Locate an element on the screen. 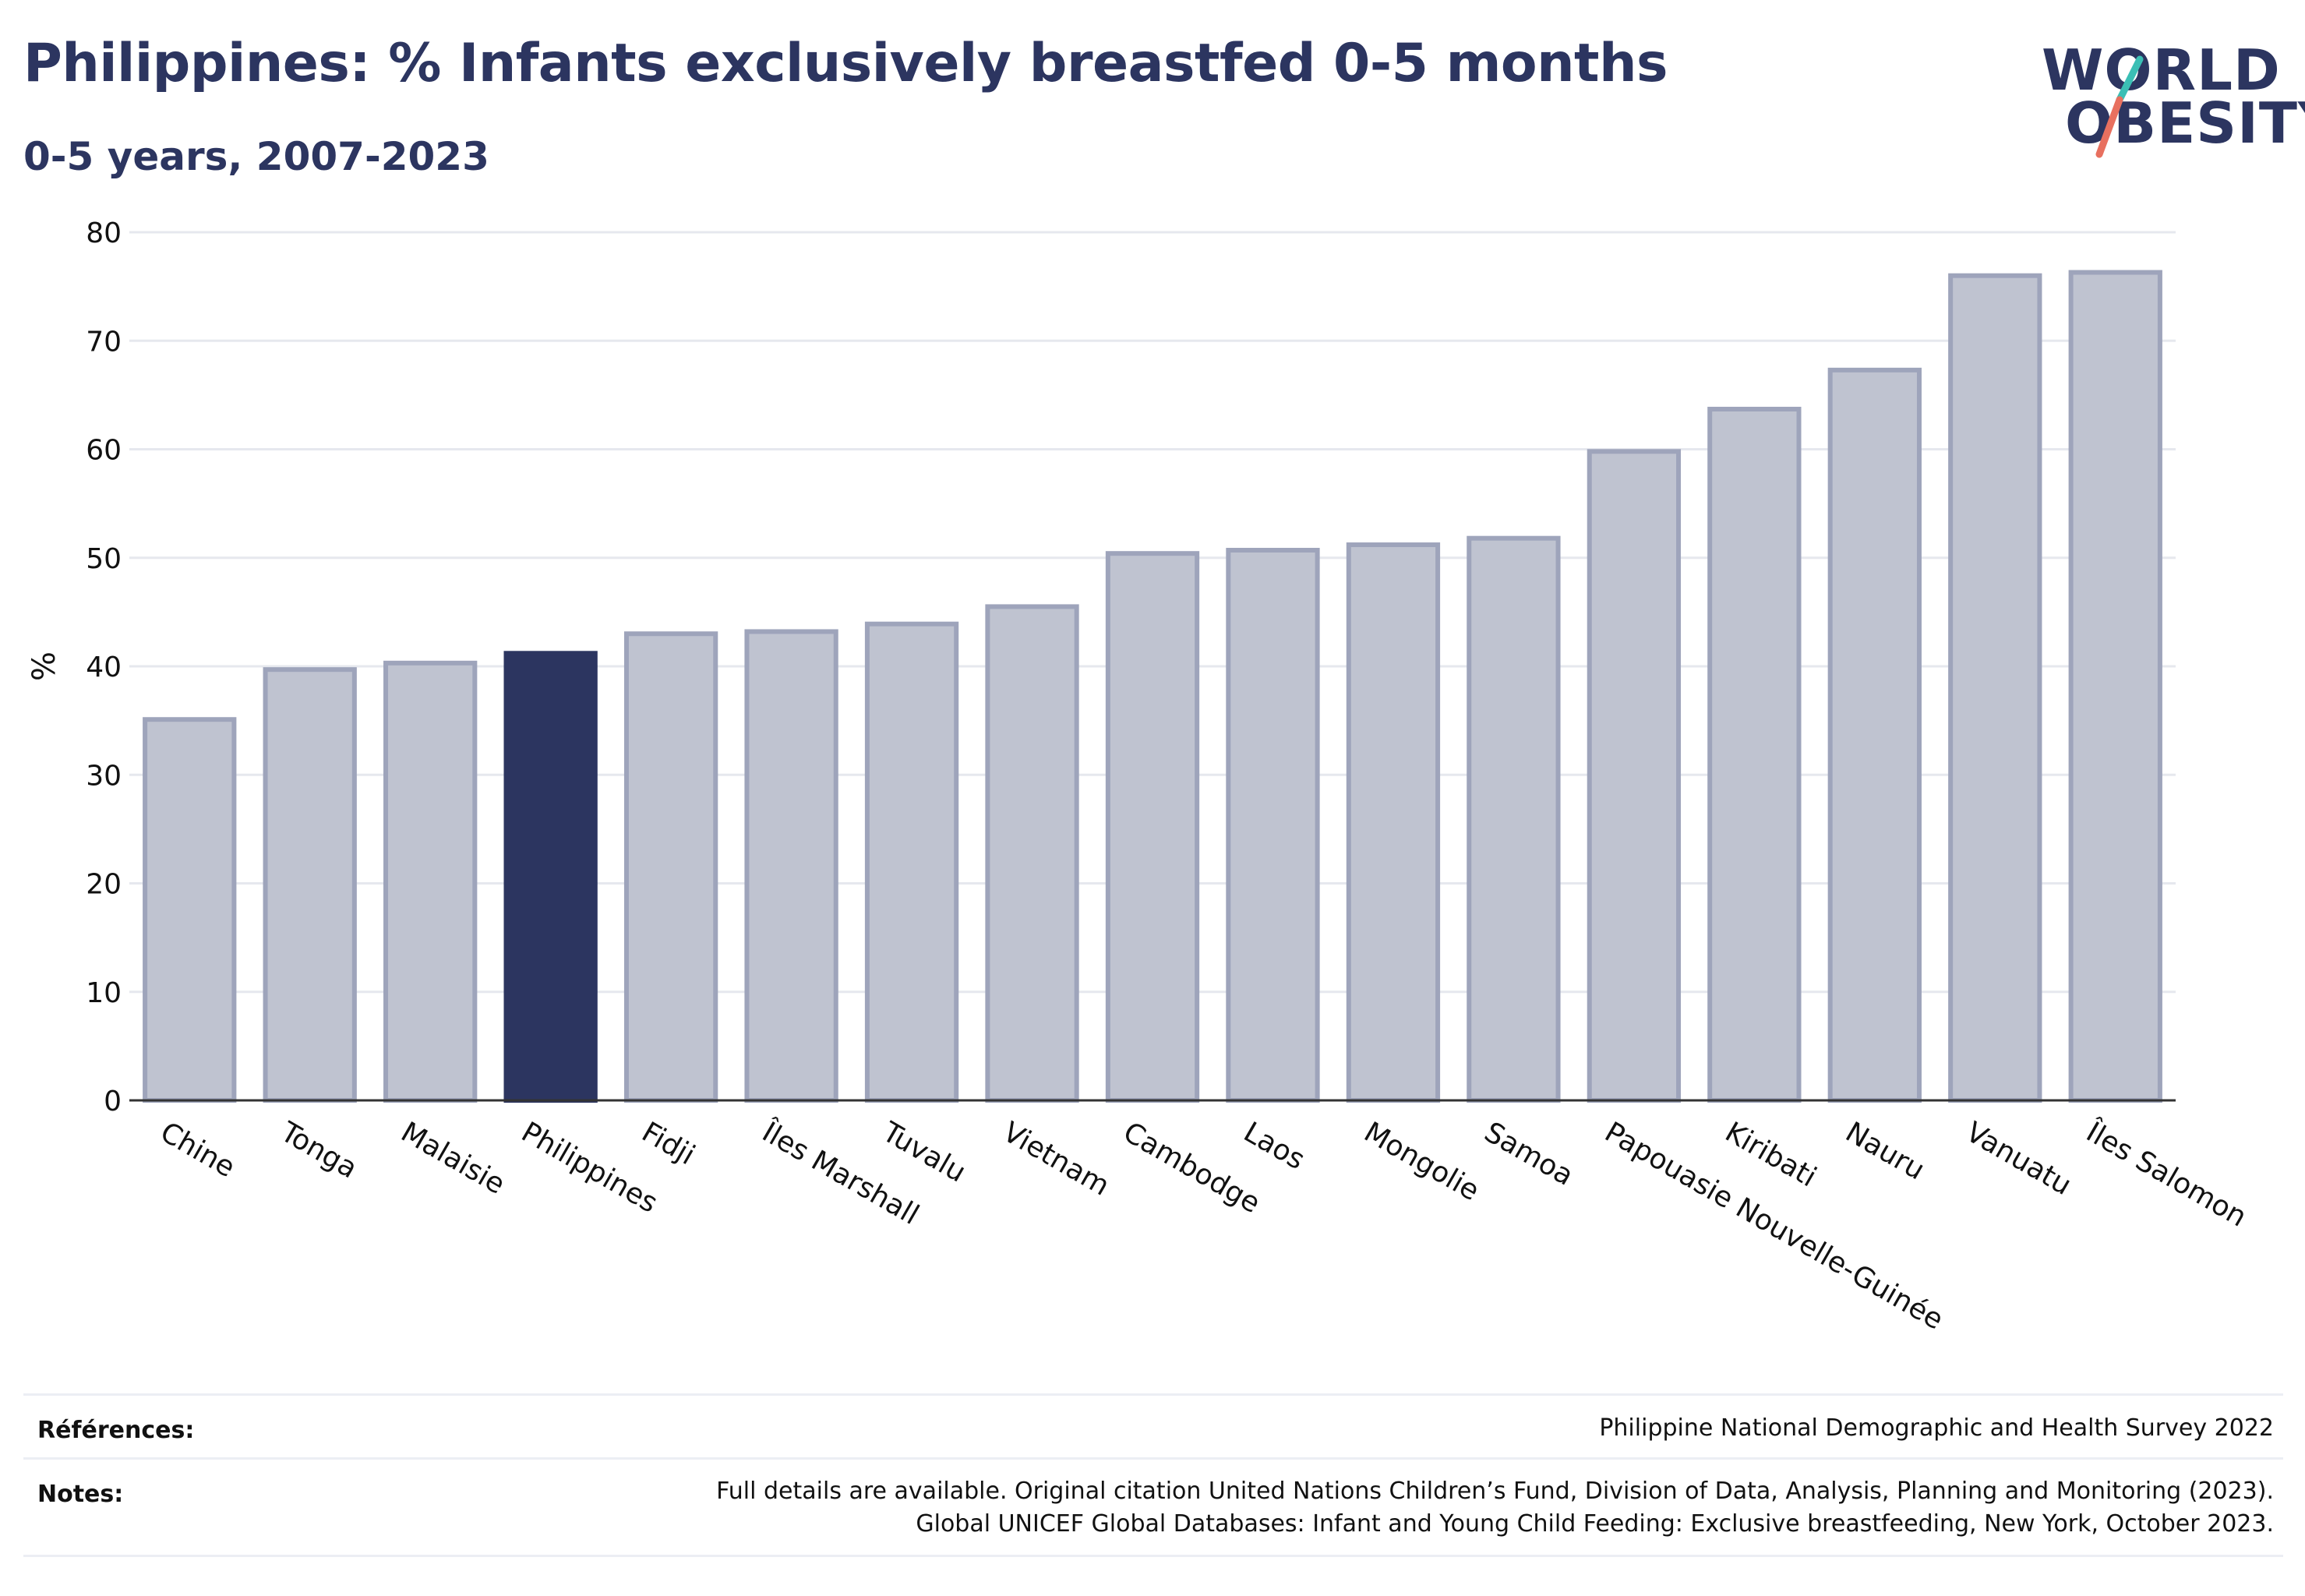  x-tick-label: Nauru is located at coordinates (1885, 1151).